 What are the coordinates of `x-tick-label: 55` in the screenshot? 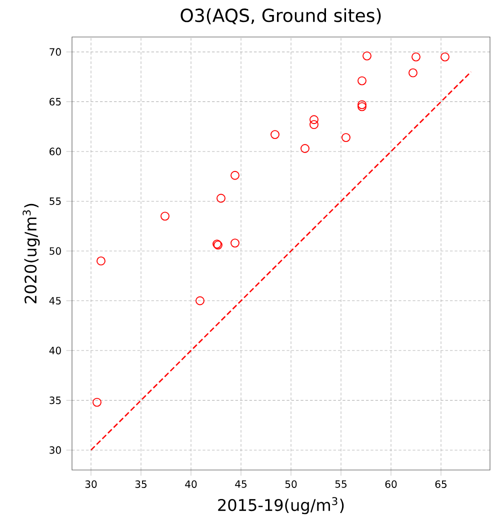 It's located at (340, 484).